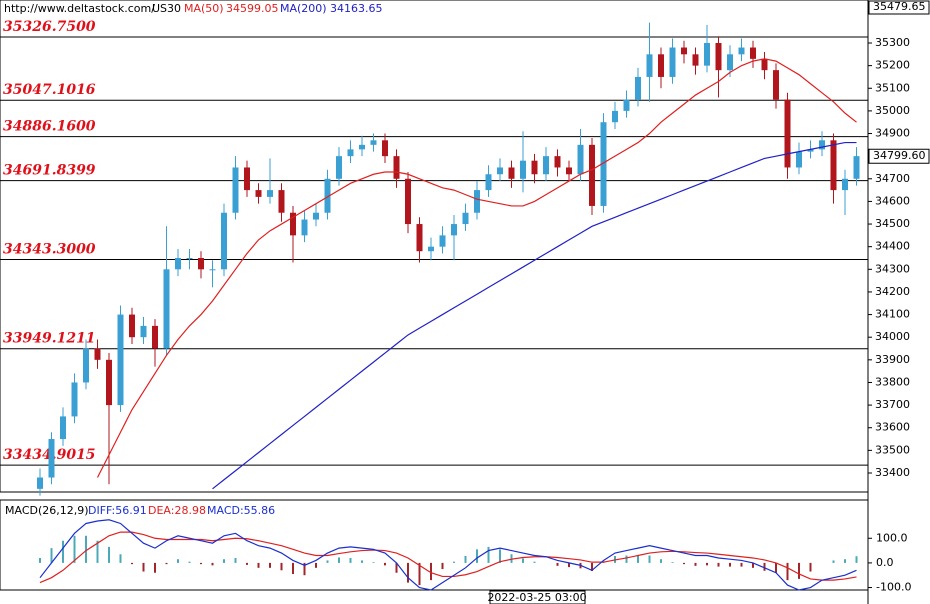 This screenshot has height=604, width=930. I want to click on last-price: 34799.60, so click(899, 155).